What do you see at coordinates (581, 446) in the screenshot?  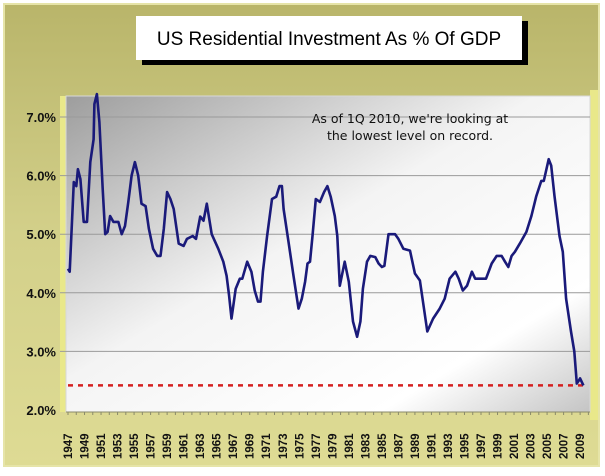 I see `x-tick-label: 2009` at bounding box center [581, 446].